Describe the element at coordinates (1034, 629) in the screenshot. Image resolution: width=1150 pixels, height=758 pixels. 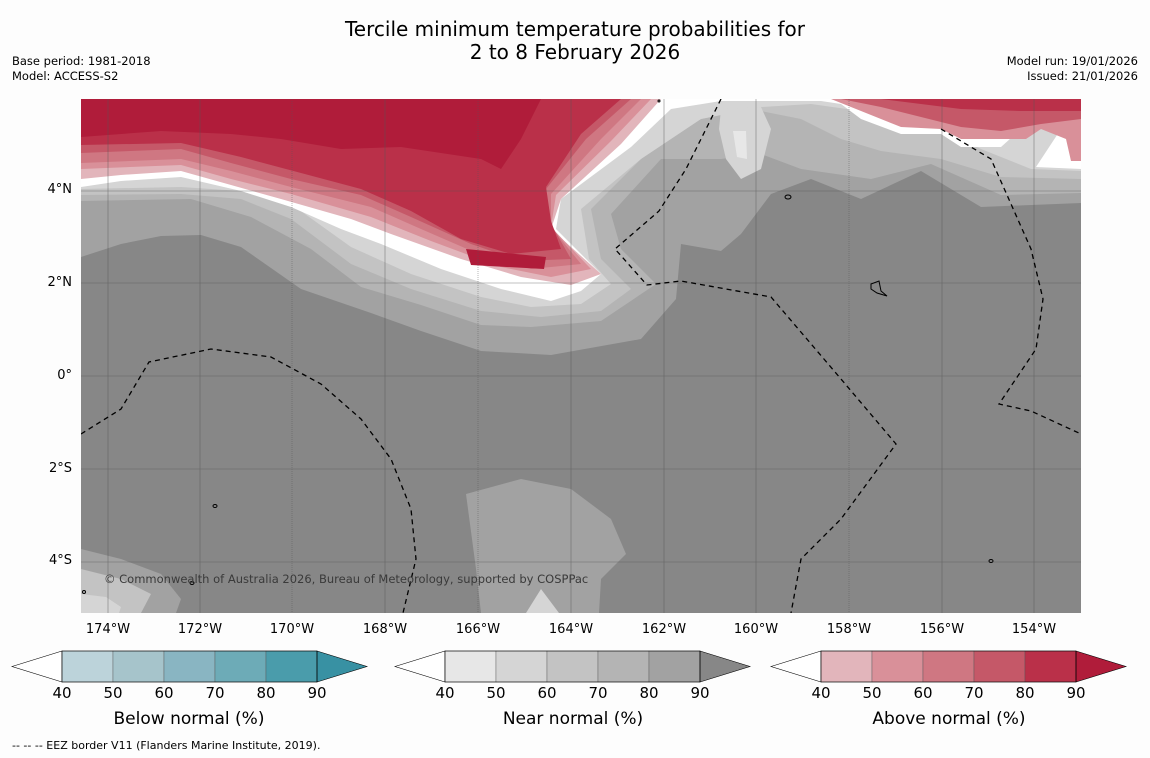
I see `lon-label-154w: 154°W` at that location.